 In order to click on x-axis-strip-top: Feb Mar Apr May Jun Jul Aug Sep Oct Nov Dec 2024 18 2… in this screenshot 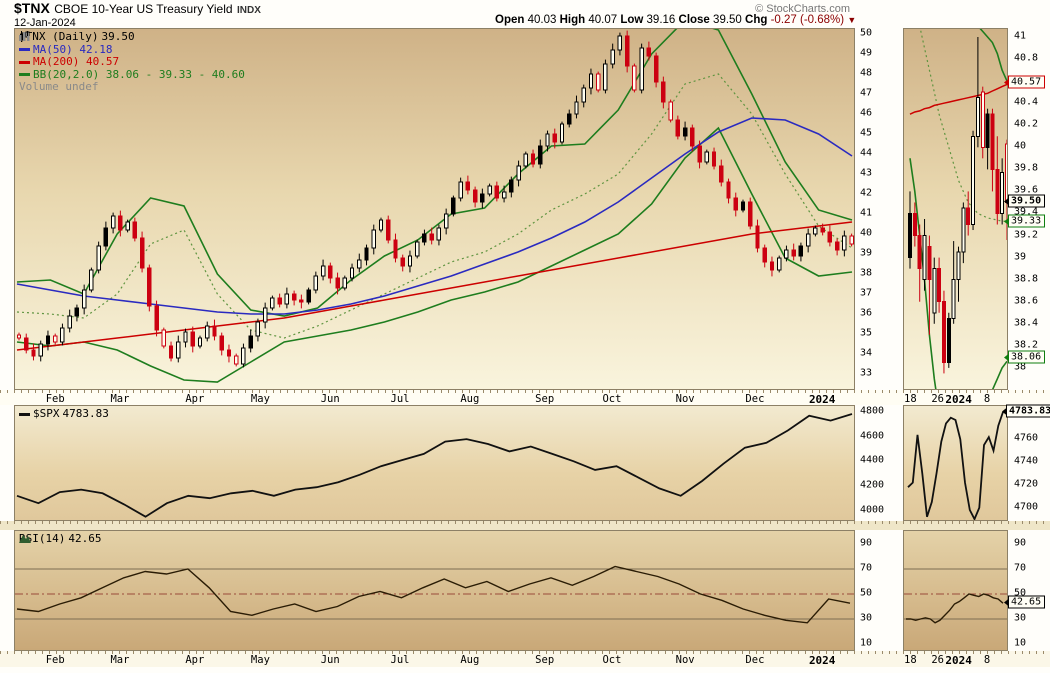, I will do `click(525, 398)`.